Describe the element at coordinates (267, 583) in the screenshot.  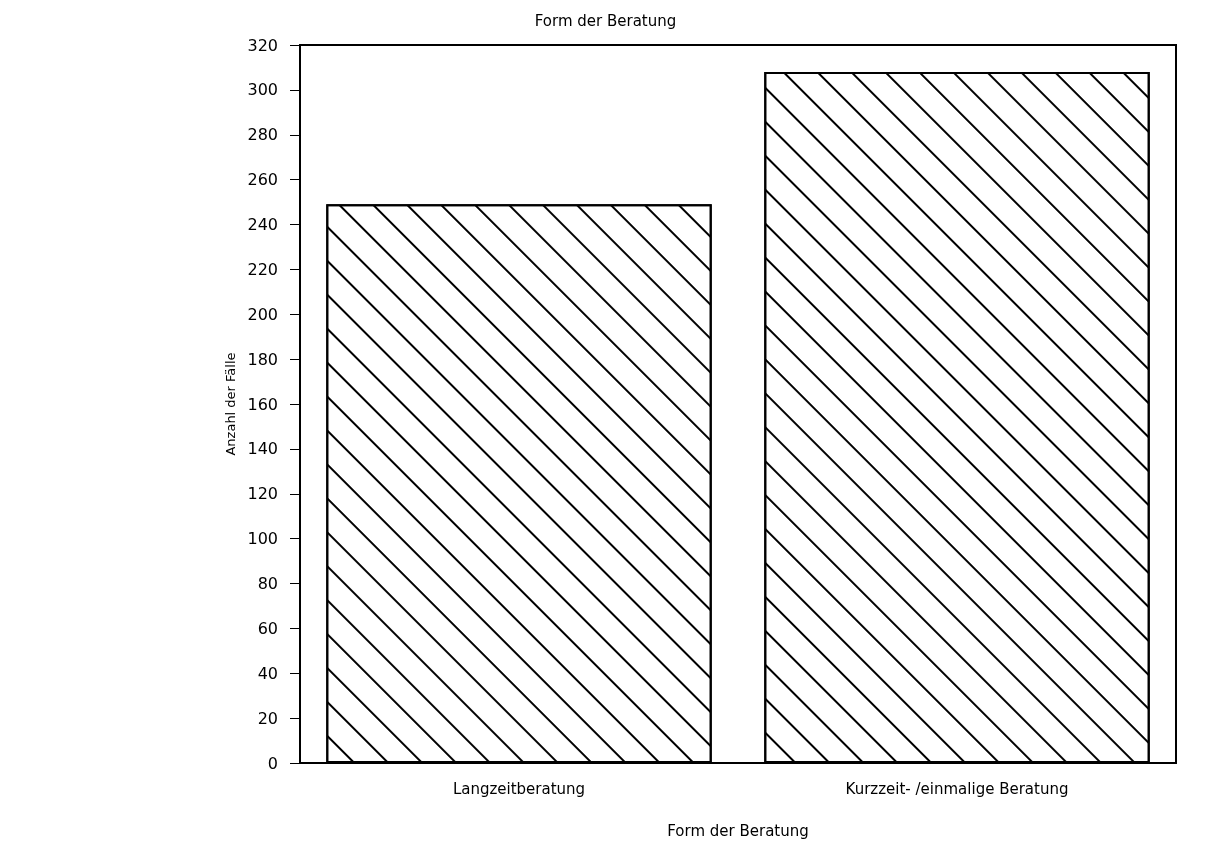
I see `y-tick-label: 80` at that location.